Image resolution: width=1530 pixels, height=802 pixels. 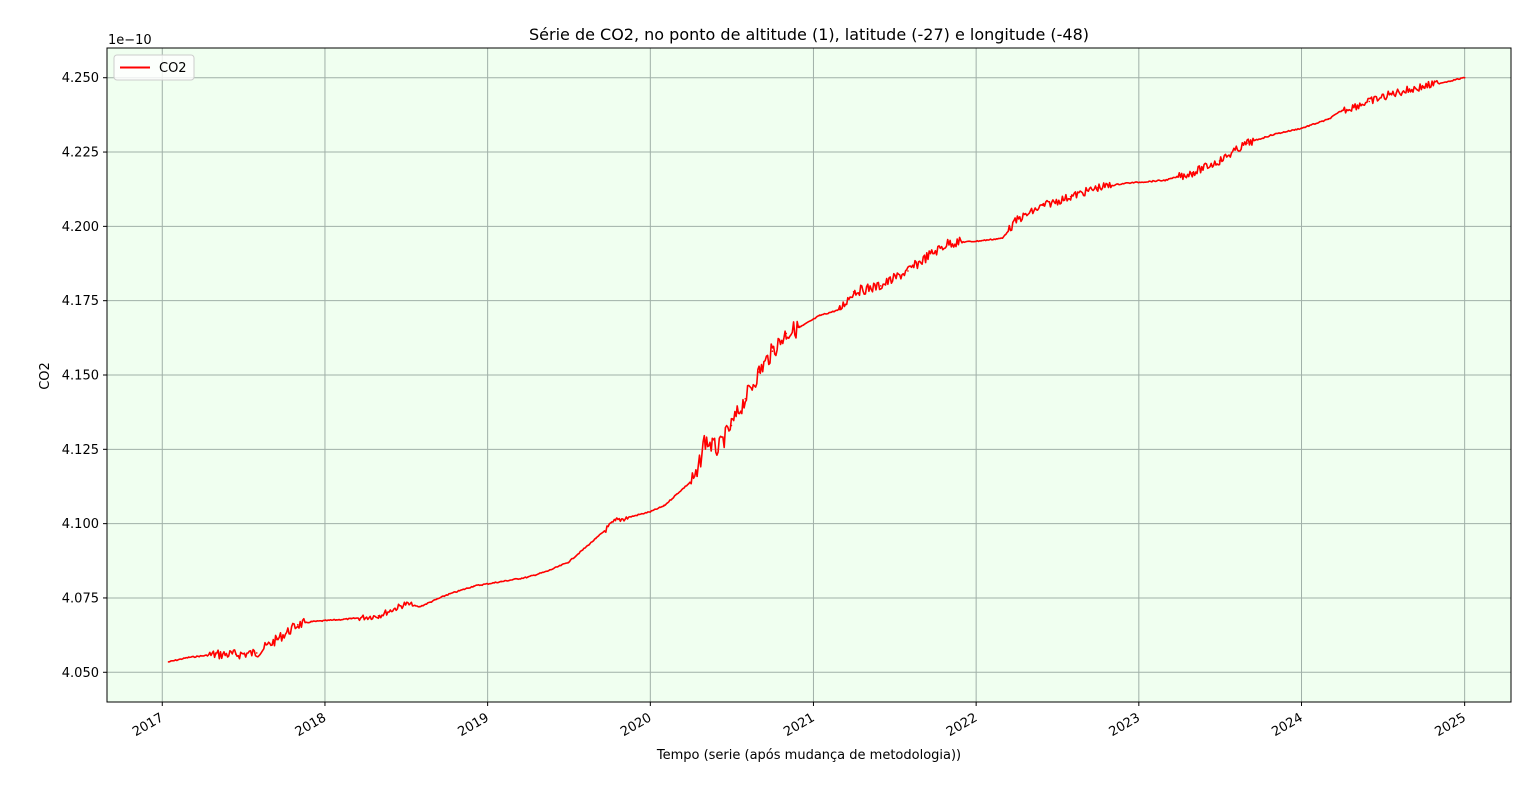 What do you see at coordinates (80, 598) in the screenshot?
I see `y-tick-label: 4.075` at bounding box center [80, 598].